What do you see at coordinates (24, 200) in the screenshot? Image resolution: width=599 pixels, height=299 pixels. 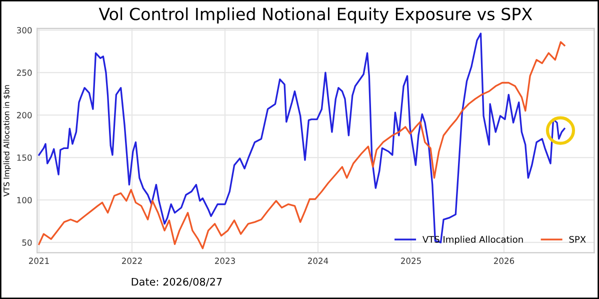 I see `y-tick-label: 100` at bounding box center [24, 200].